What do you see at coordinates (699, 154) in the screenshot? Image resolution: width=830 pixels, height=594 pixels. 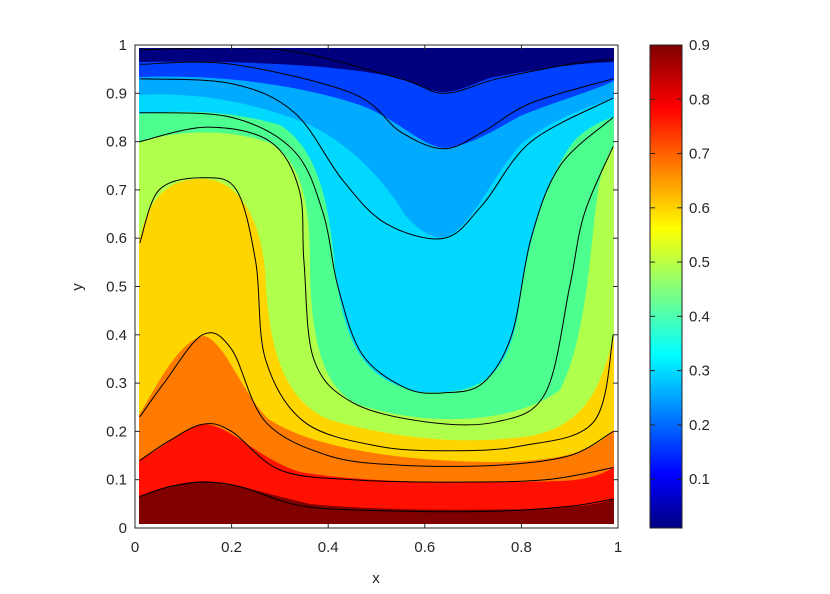 I see `colorbar-tick-label: 0.7` at bounding box center [699, 154].